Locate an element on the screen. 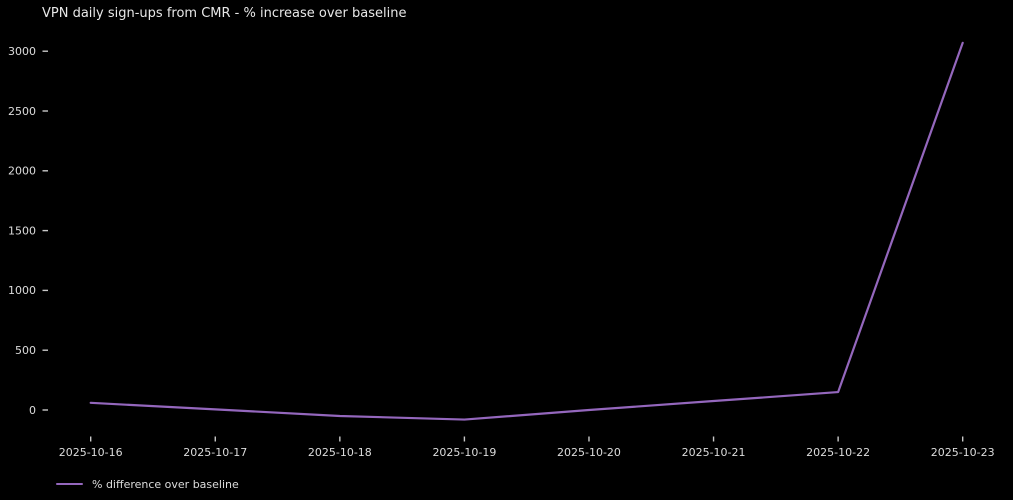 The width and height of the screenshot is (1013, 500). x-axis-tick-label: 2025-10-22 is located at coordinates (838, 452).